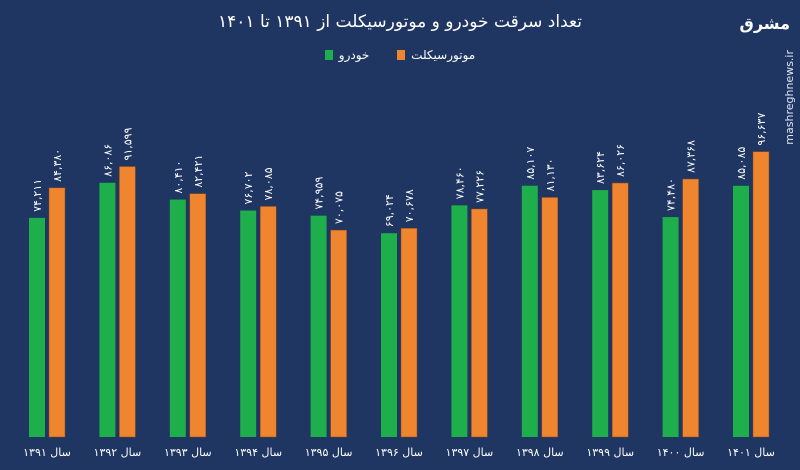 The width and height of the screenshot is (800, 470). What do you see at coordinates (399, 452) in the screenshot?
I see `category-label: سال ۱۳۹۶` at bounding box center [399, 452].